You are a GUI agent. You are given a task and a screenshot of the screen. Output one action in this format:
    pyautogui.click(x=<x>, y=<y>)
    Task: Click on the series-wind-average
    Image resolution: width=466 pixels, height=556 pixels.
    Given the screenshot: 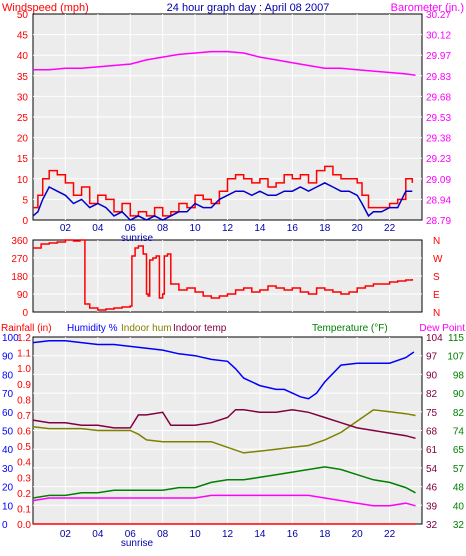 What is the action you would take?
    pyautogui.click(x=222, y=201)
    